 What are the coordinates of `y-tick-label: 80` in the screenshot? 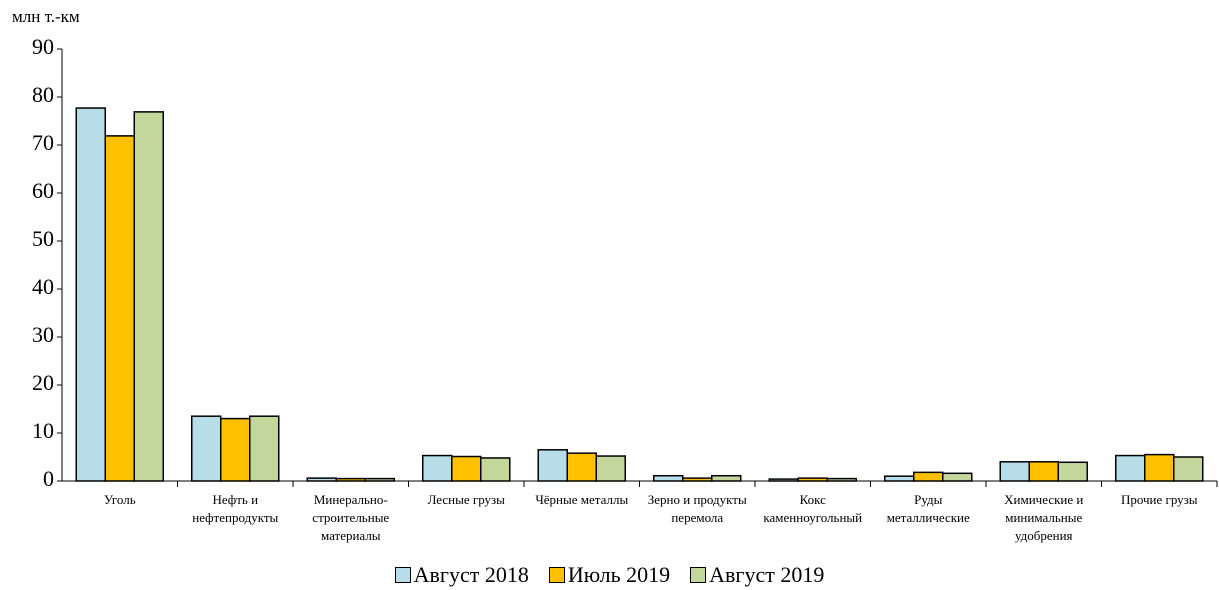 It's located at (43, 94).